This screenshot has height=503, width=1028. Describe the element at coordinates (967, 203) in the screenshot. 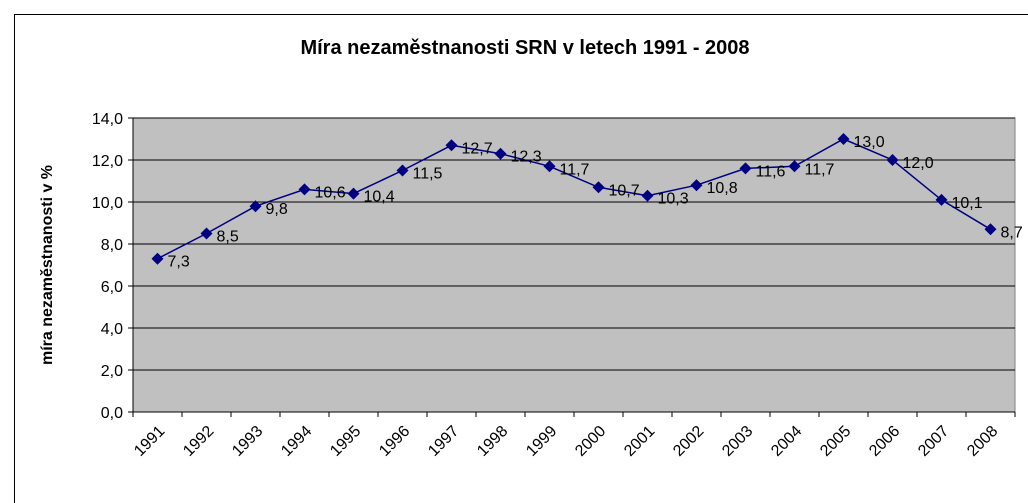

I see `data-label: 10,1` at that location.